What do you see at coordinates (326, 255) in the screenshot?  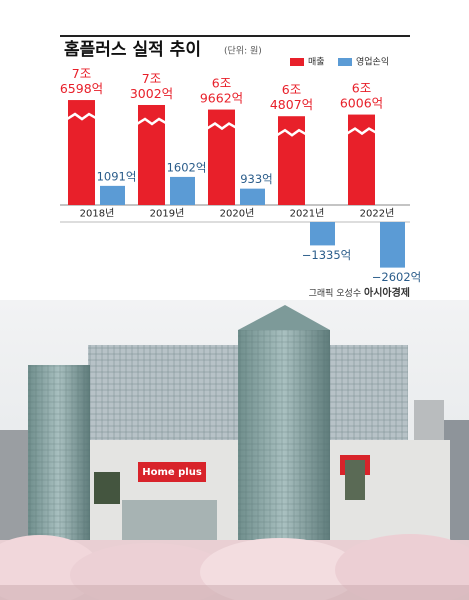 I see `value-label: −1335억` at bounding box center [326, 255].